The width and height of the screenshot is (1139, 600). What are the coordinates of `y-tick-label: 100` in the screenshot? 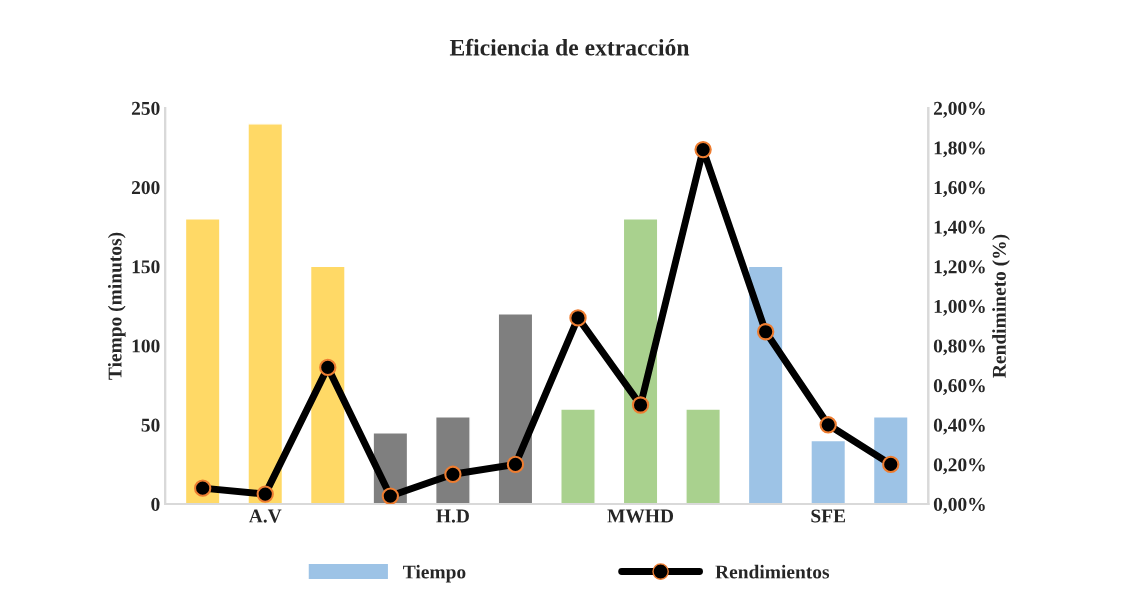 It's located at (146, 346).